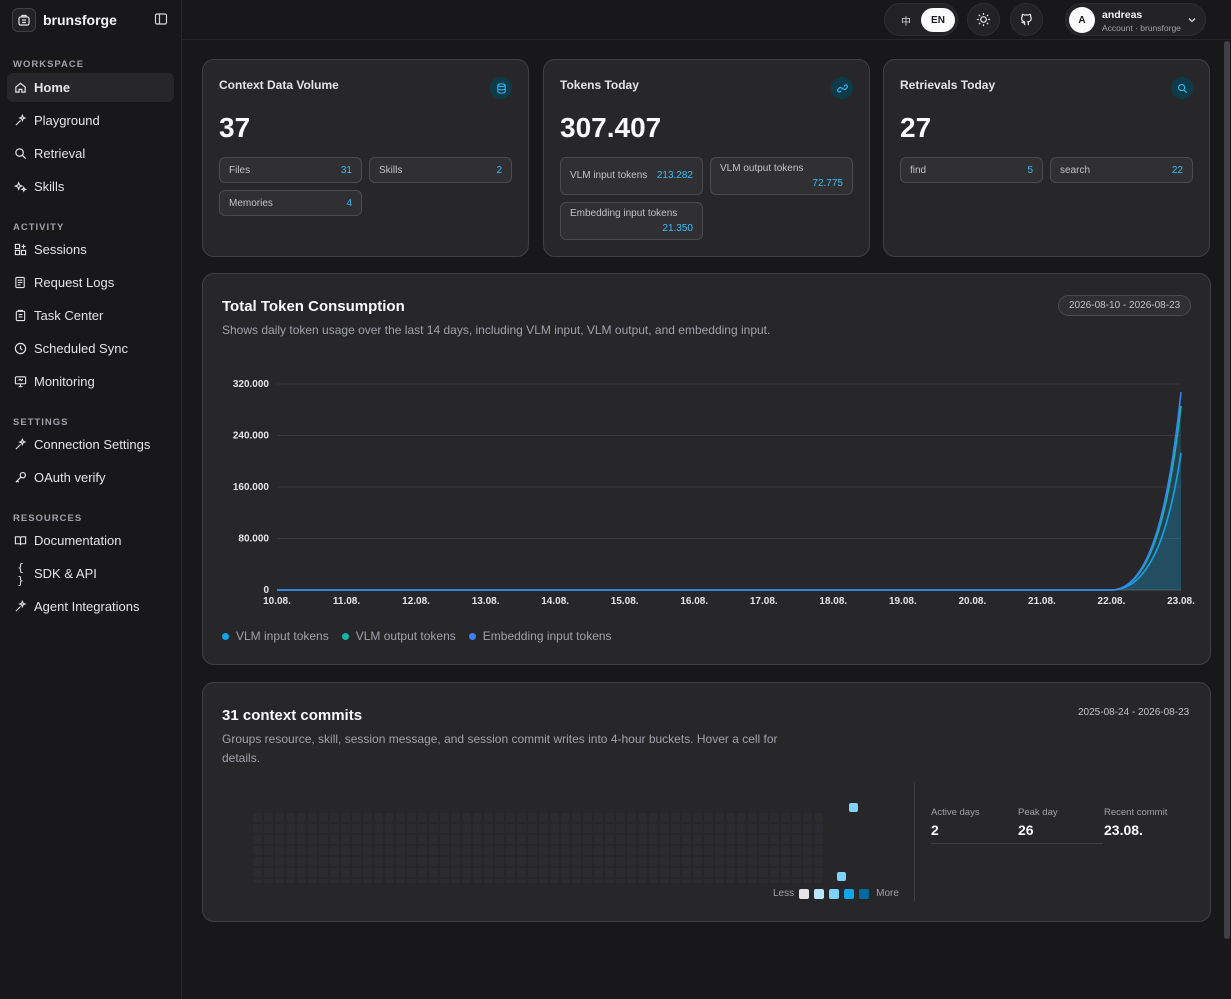  Describe the element at coordinates (540, 636) in the screenshot. I see `legend-item-embedding-input: Embedding input tokens` at that location.